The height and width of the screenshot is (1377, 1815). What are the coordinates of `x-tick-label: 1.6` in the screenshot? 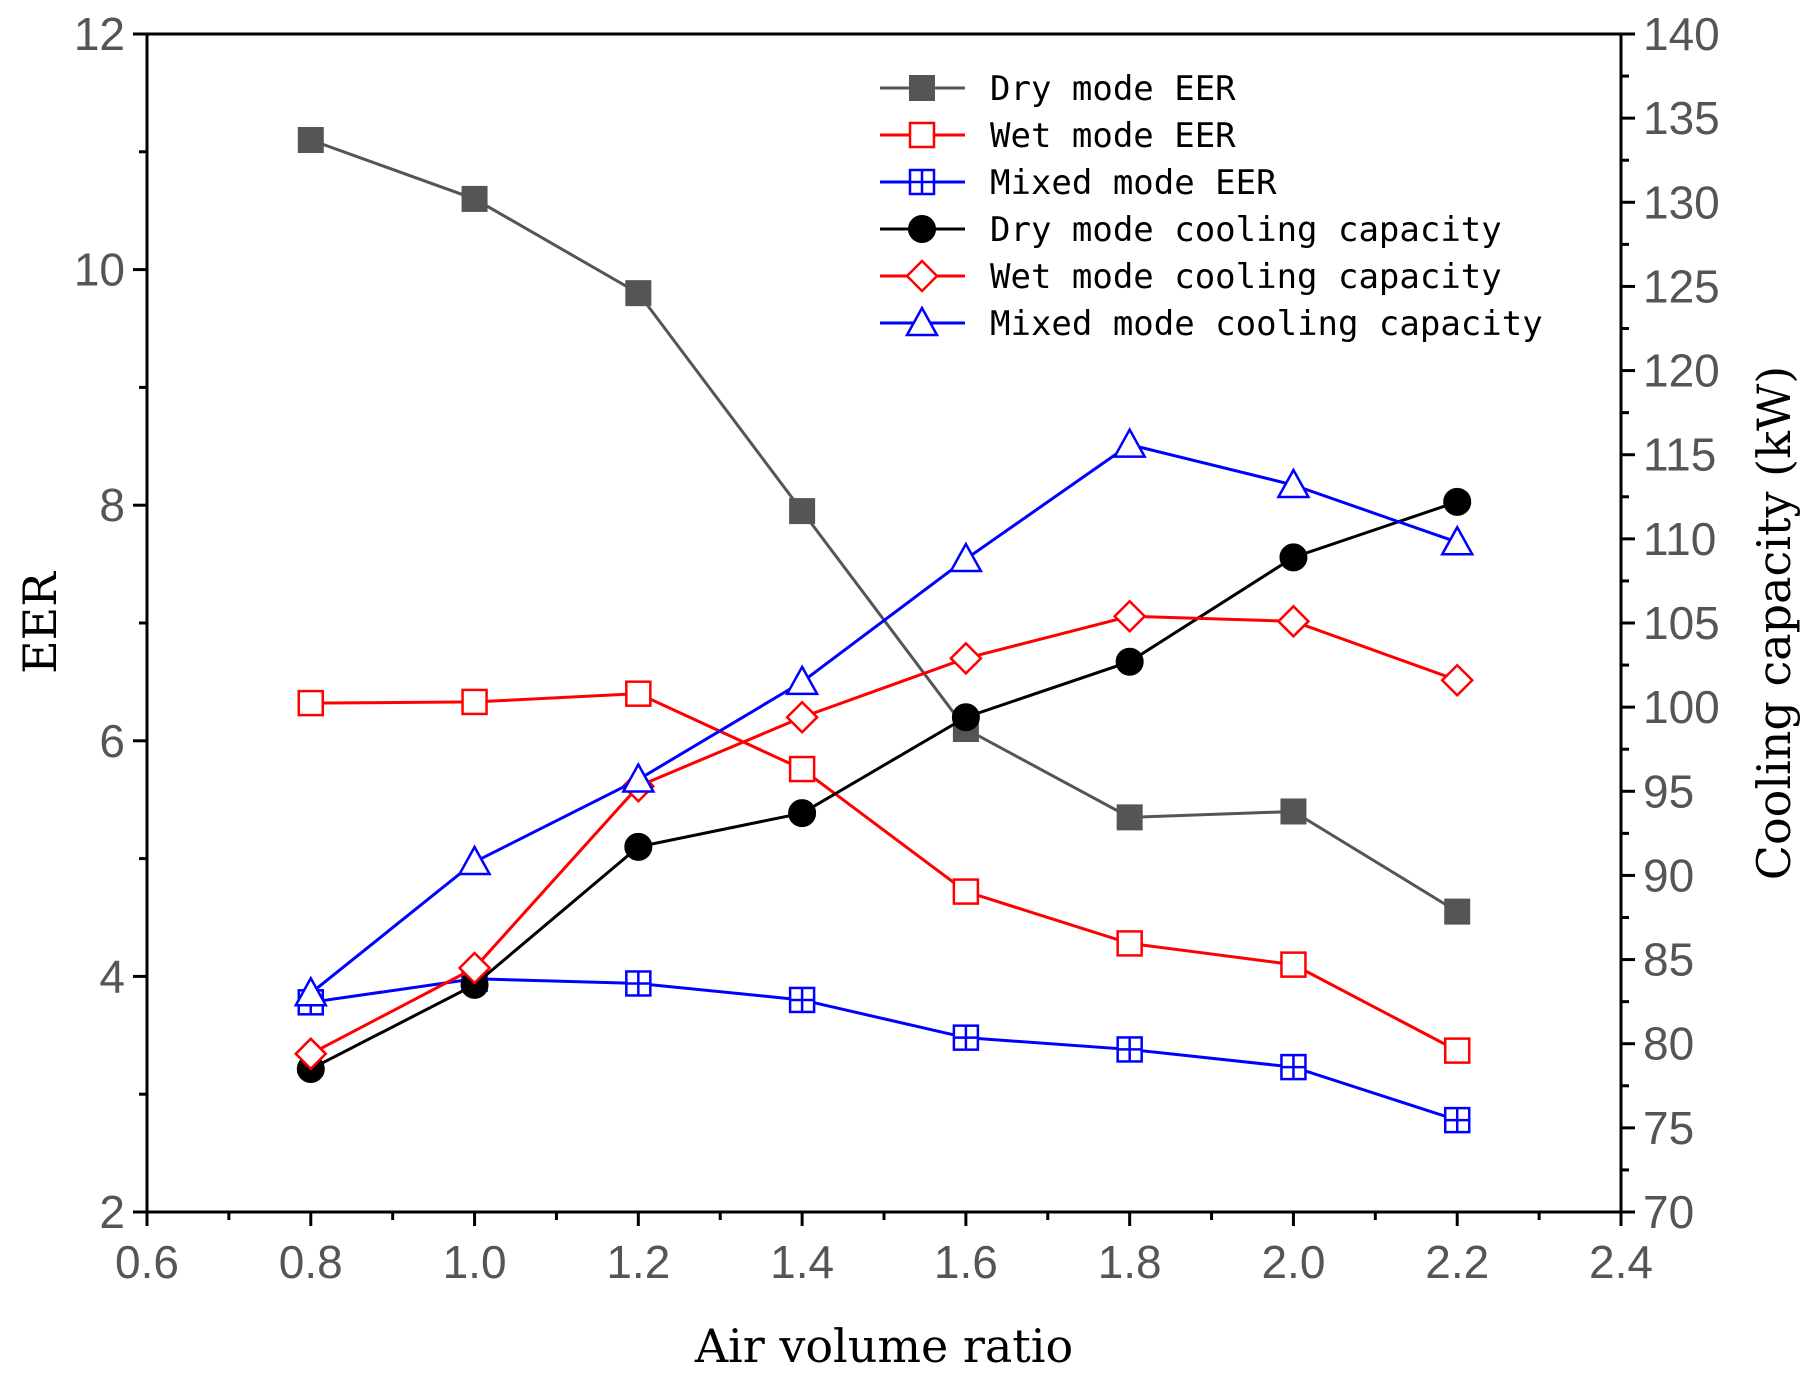 It's located at (966, 1262).